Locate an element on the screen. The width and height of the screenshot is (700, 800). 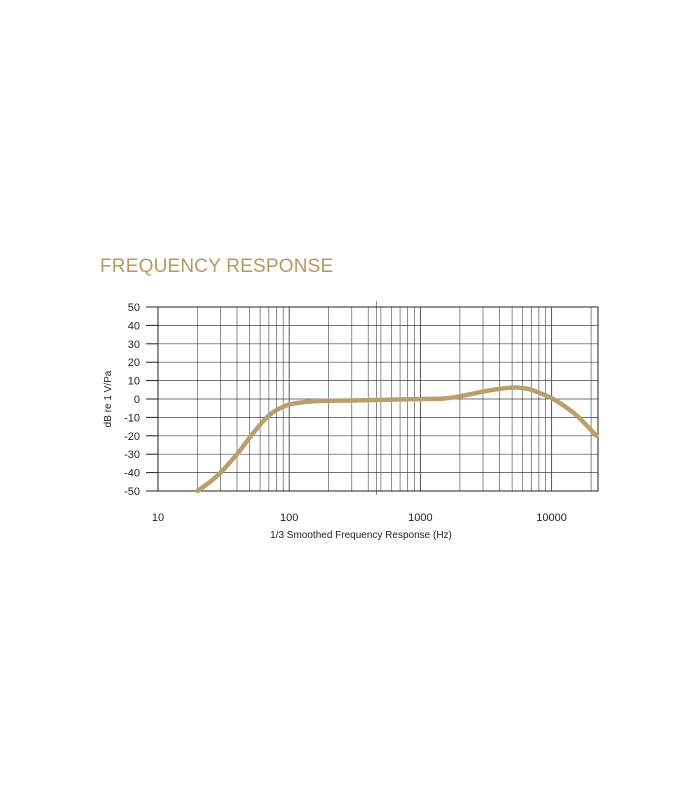
x-tick-label: 10000 is located at coordinates (551, 518).